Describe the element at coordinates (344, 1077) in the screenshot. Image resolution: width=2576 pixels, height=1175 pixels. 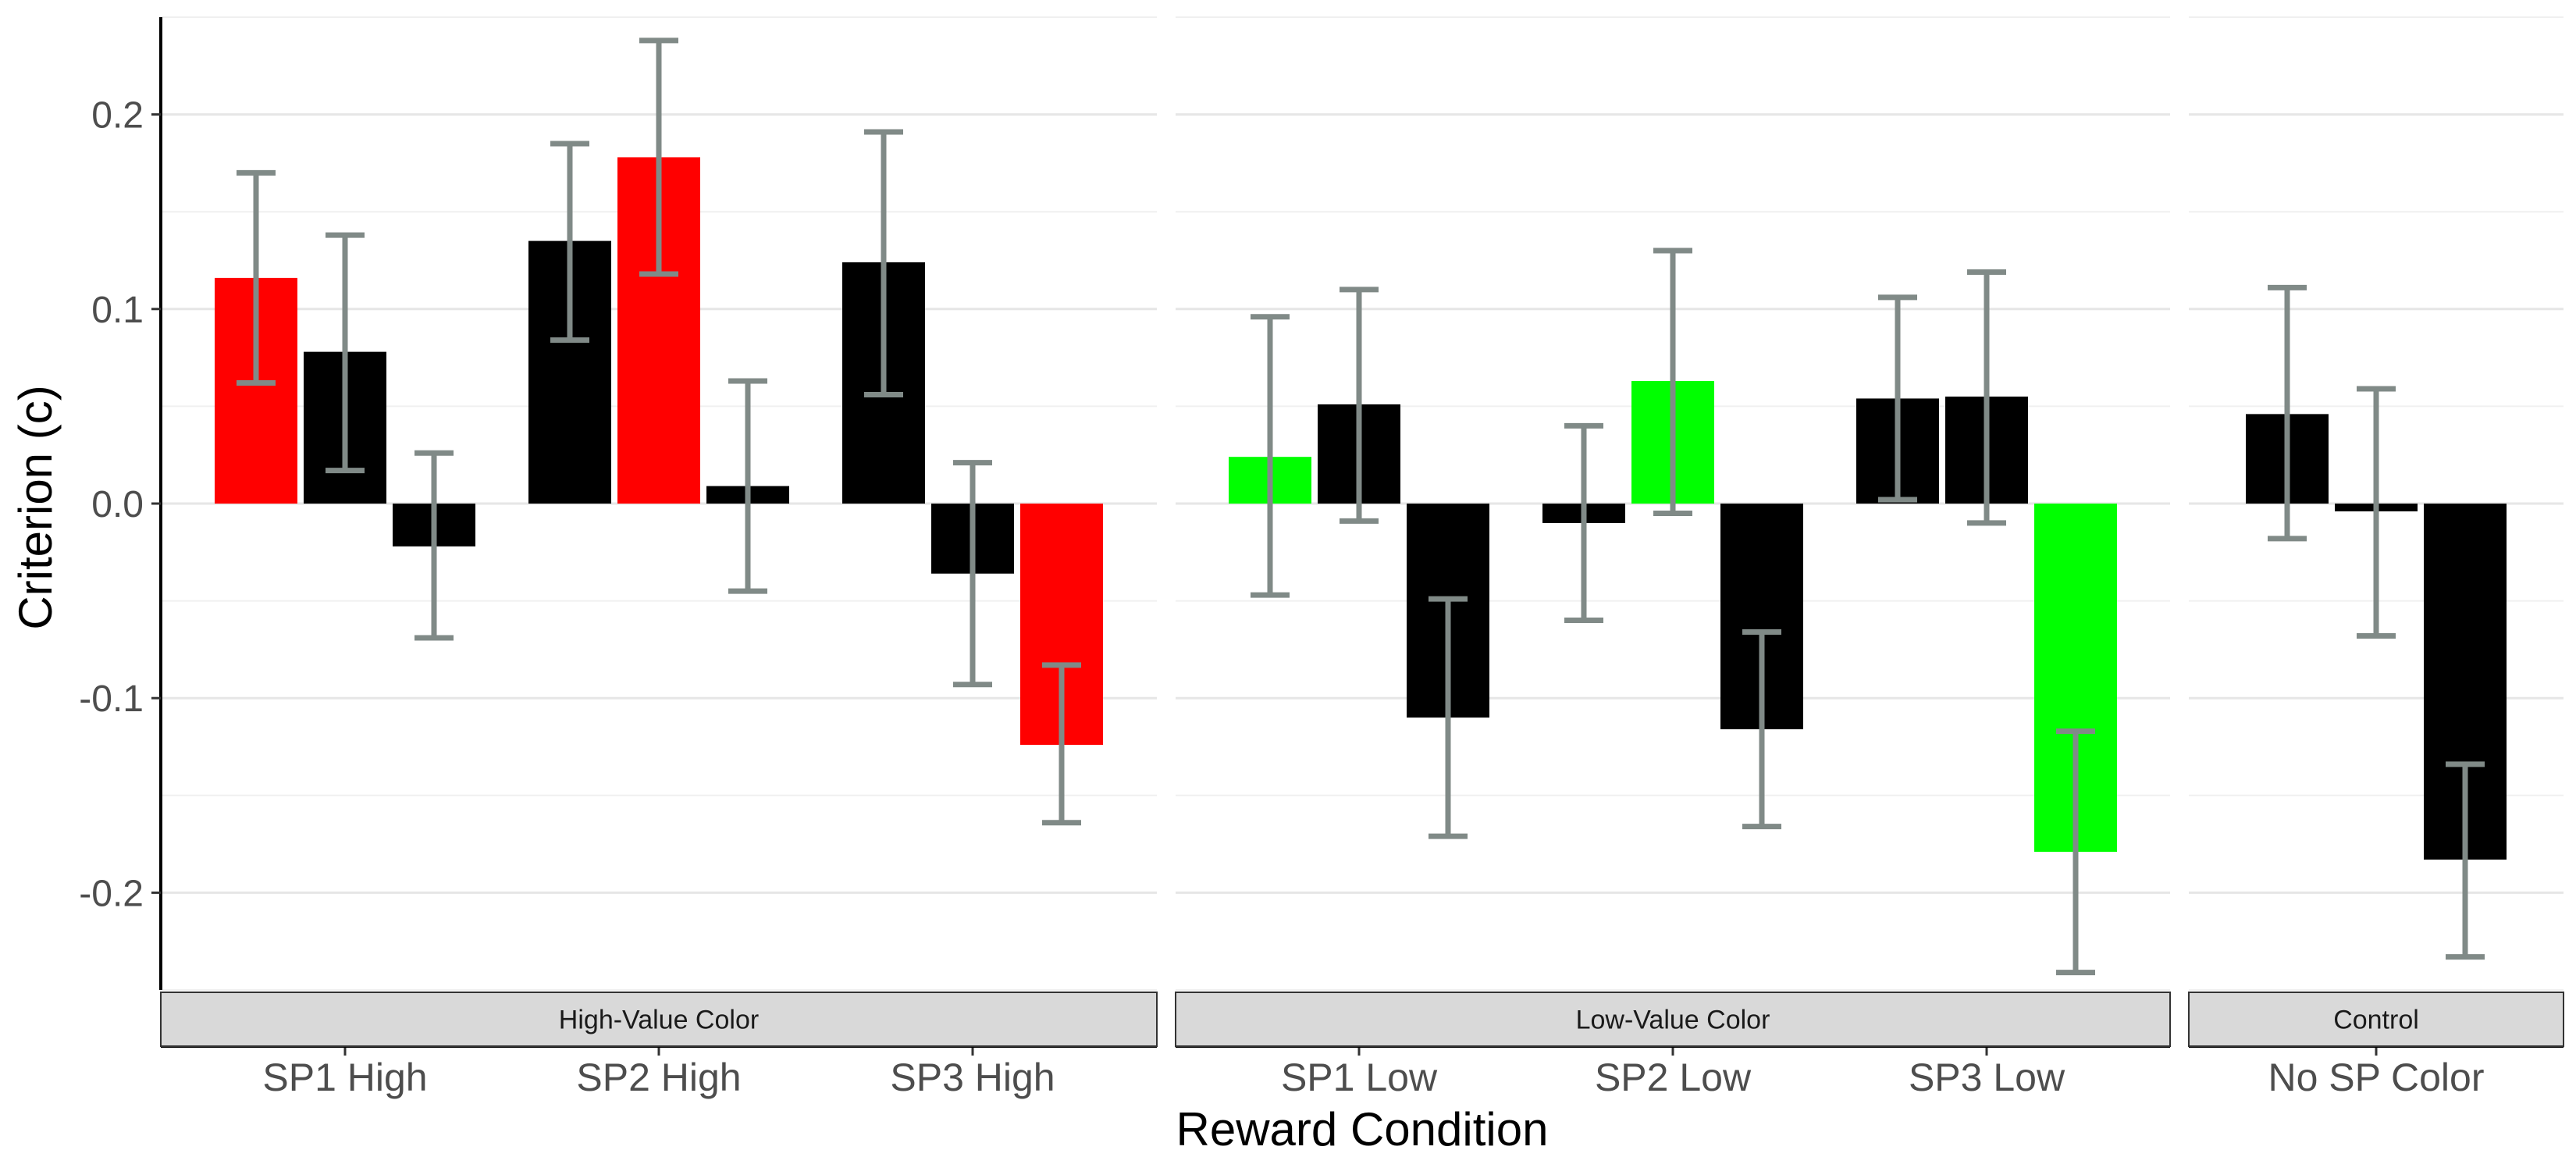
I see `x-tick-label: SP1 High` at that location.